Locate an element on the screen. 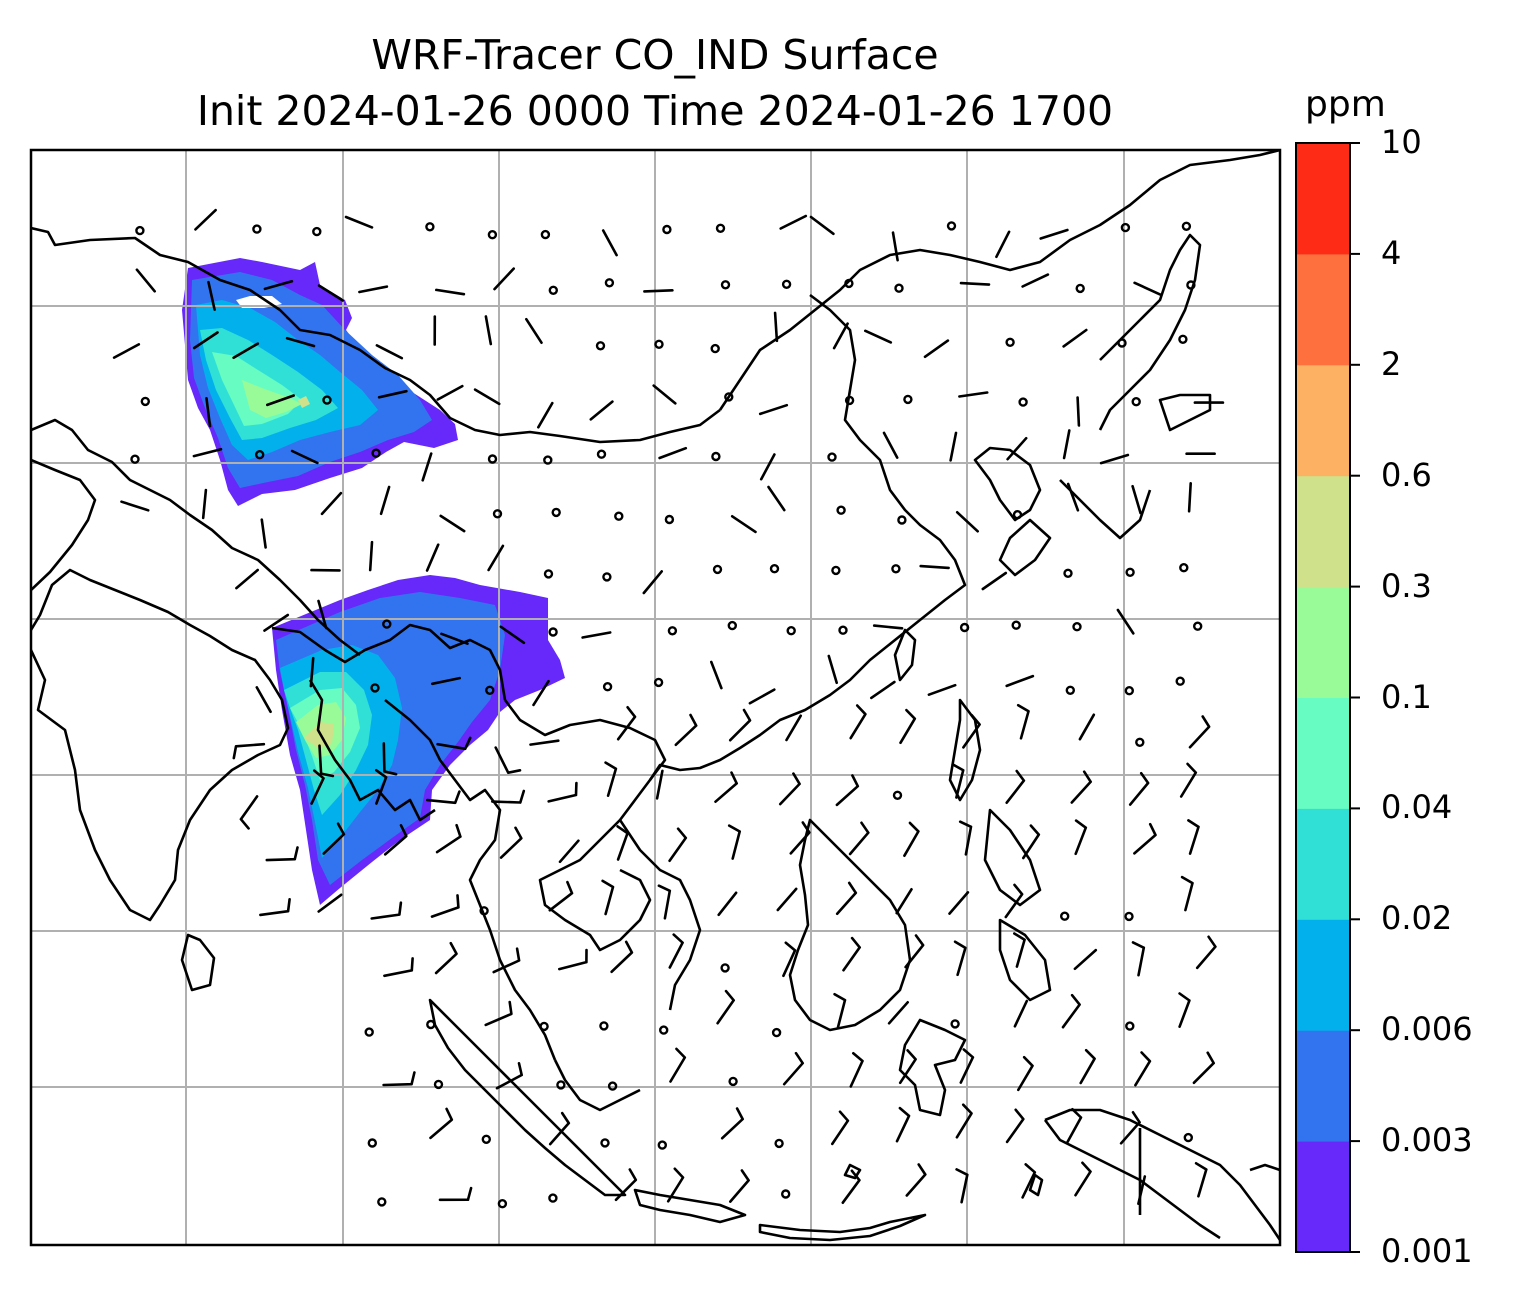 This screenshot has height=1306, width=1528. co-plume-south is located at coordinates (418, 740).